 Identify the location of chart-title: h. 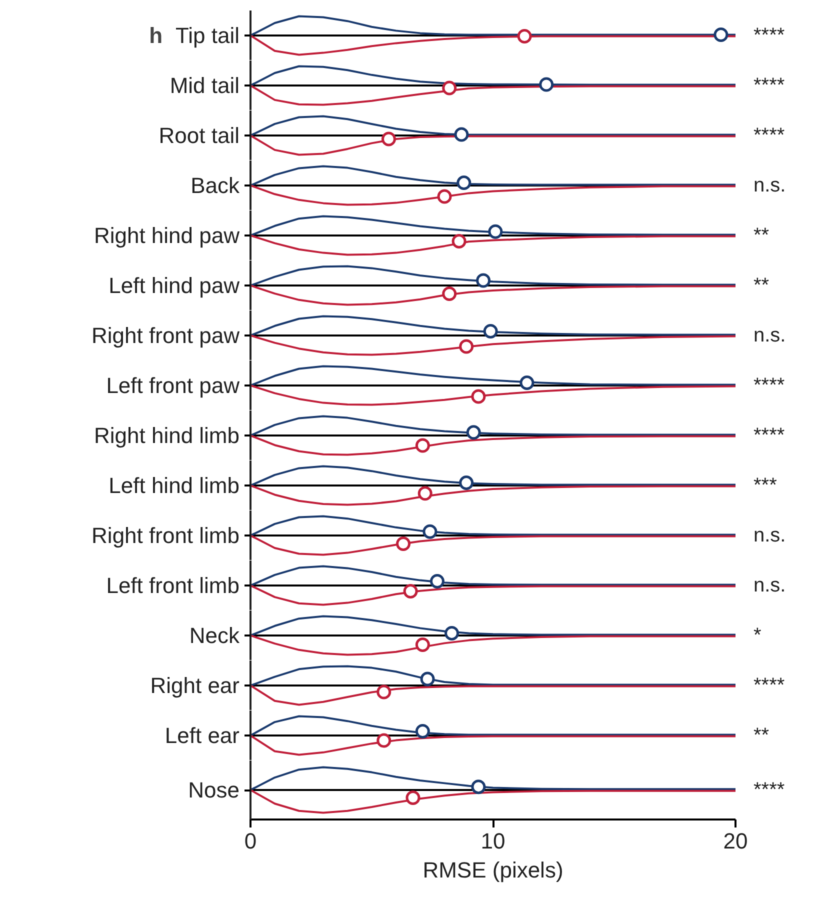
(156, 35).